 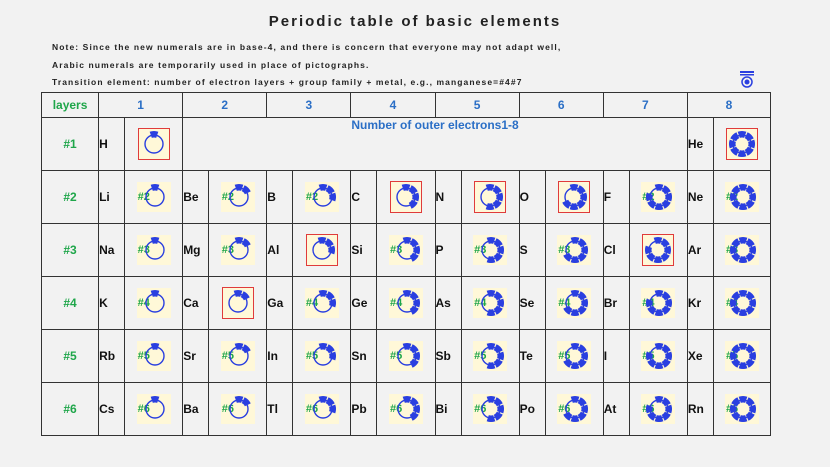 I want to click on element-symbol: H, so click(x=112, y=144).